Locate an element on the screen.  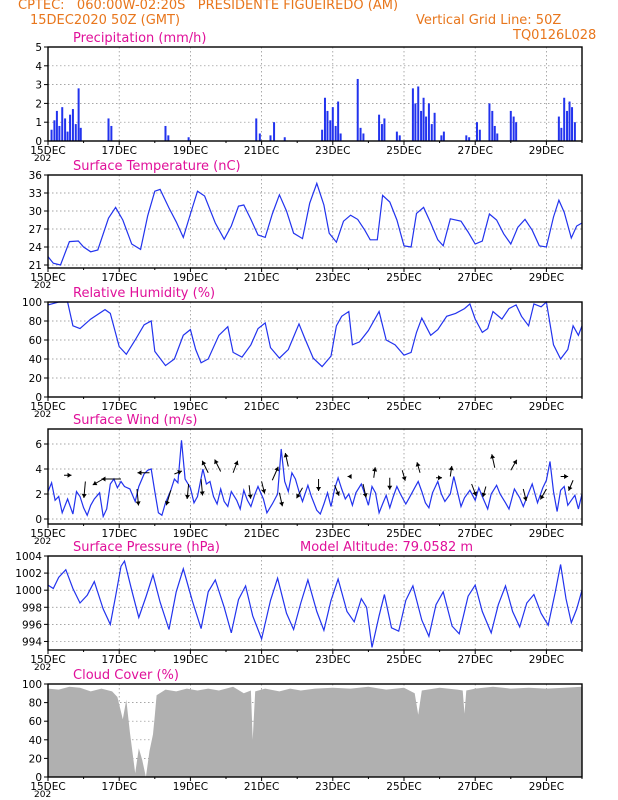
y-tick-label: 1002 is located at coordinates (28, 574).